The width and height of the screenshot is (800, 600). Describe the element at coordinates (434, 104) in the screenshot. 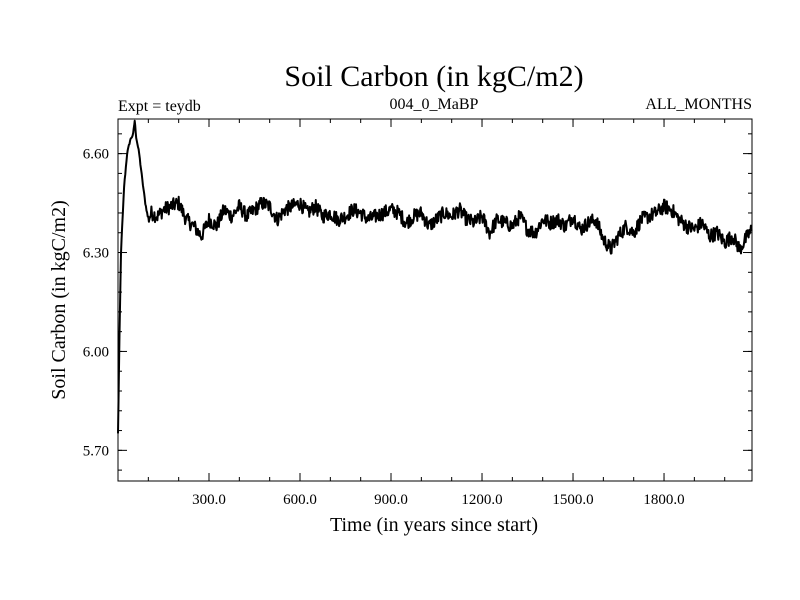

I see `subtitle-center: 004_0_MaBP` at that location.